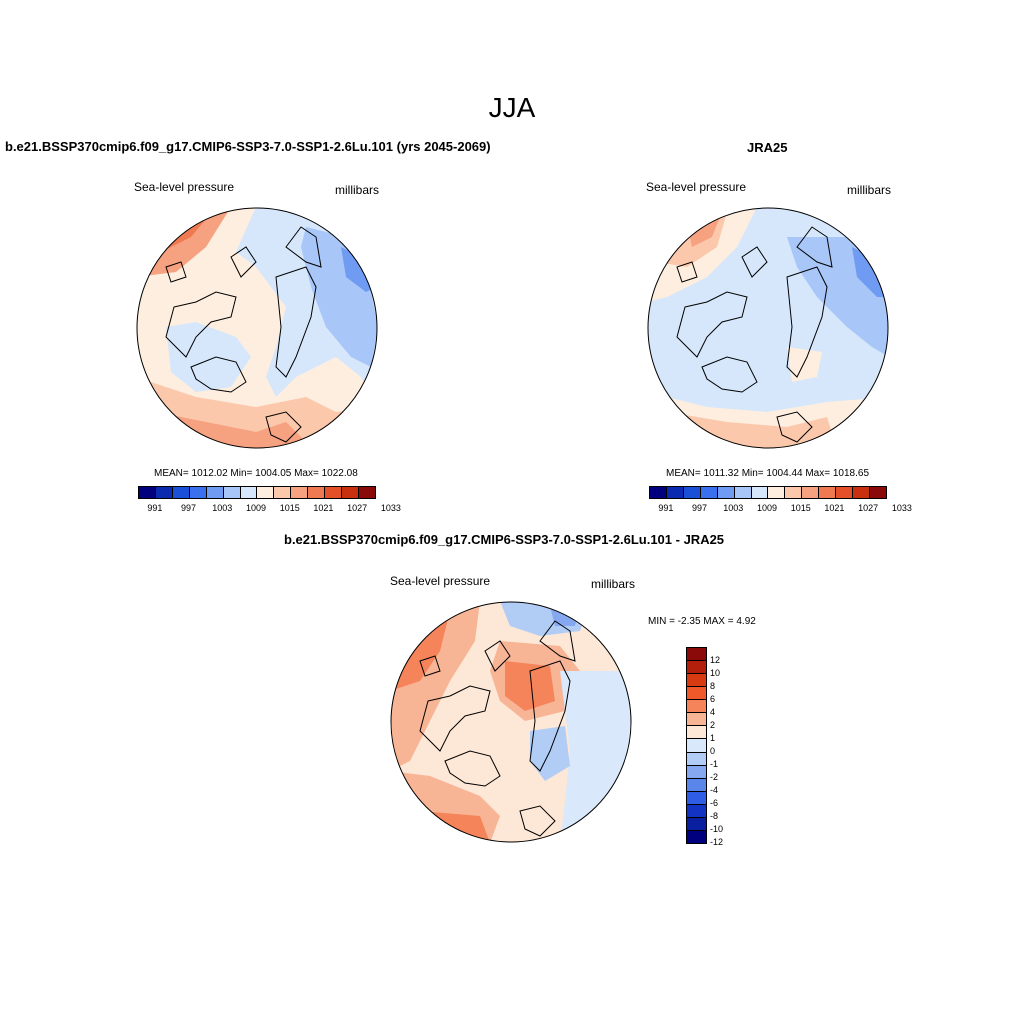 The width and height of the screenshot is (1024, 1024). What do you see at coordinates (714, 777) in the screenshot?
I see `colorbar-tick-label: -2` at bounding box center [714, 777].